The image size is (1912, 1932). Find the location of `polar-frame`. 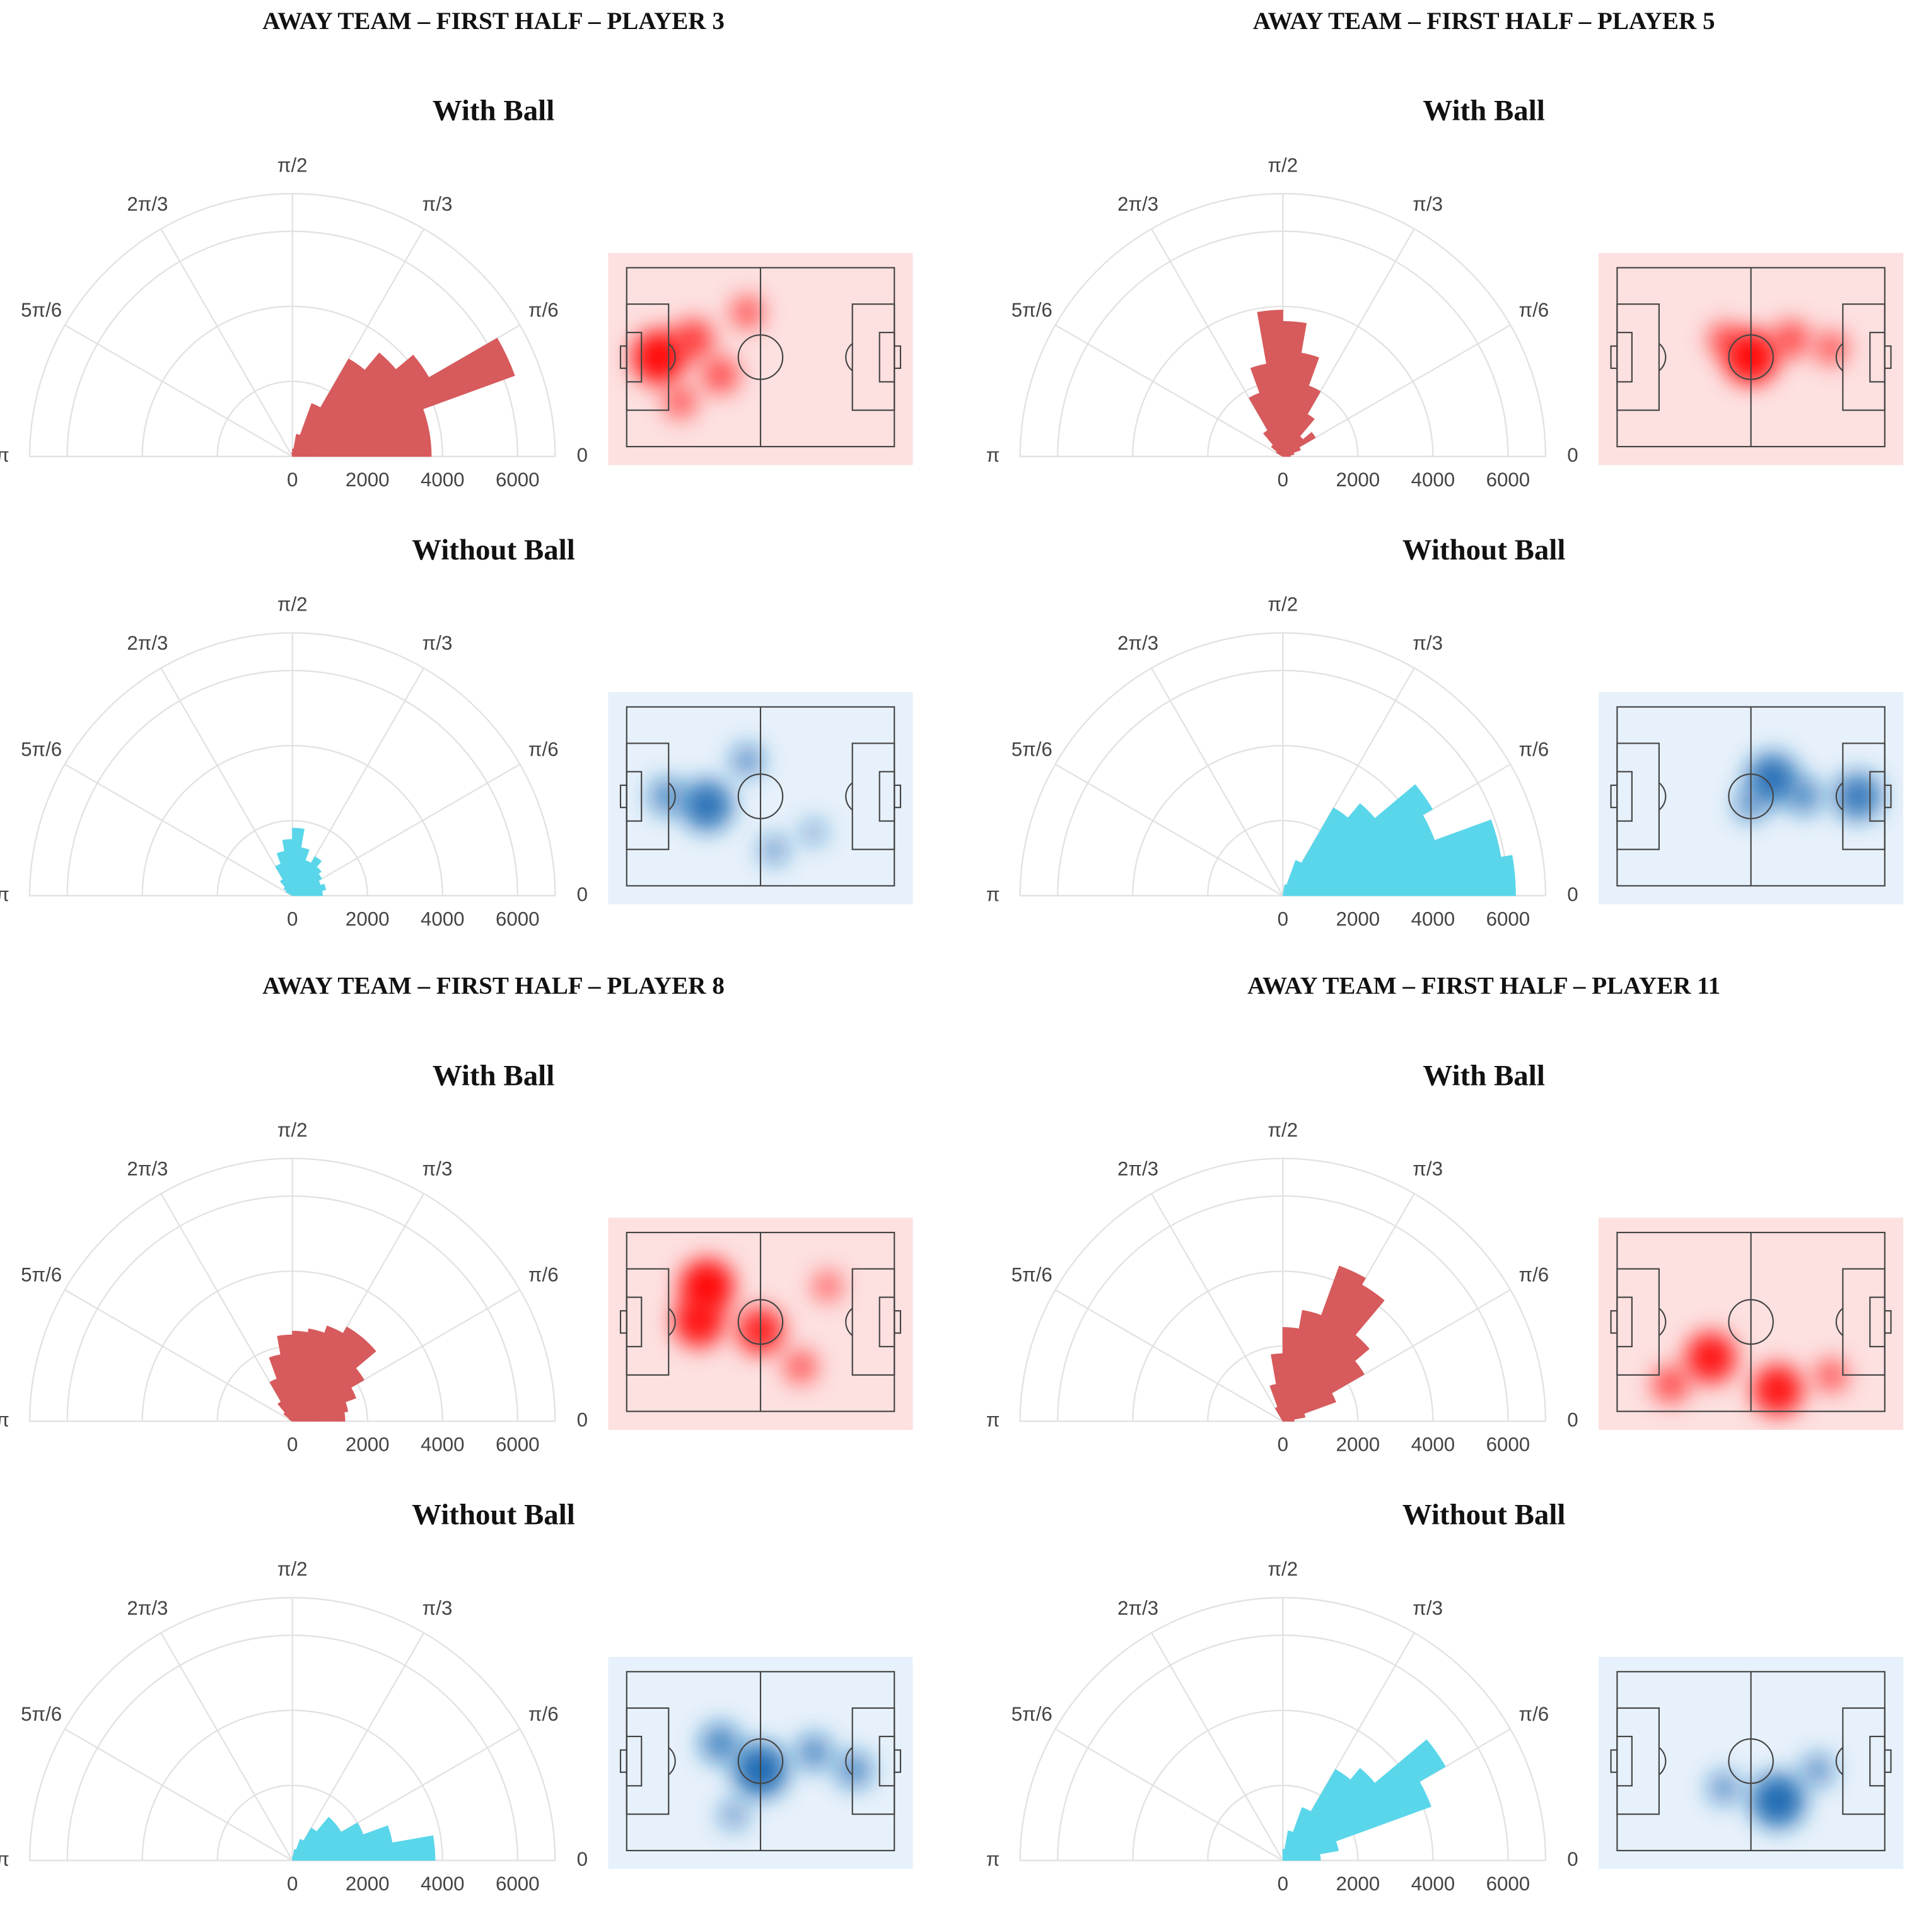

polar-frame is located at coordinates (1283, 764).